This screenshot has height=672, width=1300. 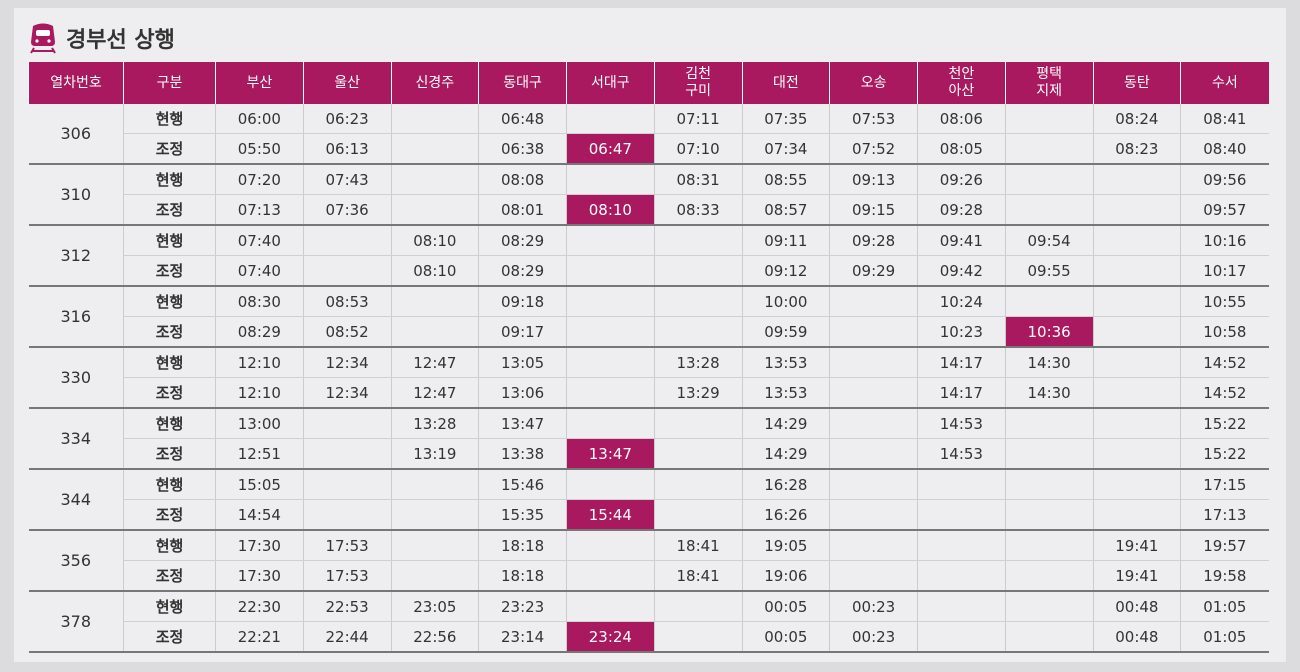 I want to click on time-cell: 07:53, so click(x=873, y=119).